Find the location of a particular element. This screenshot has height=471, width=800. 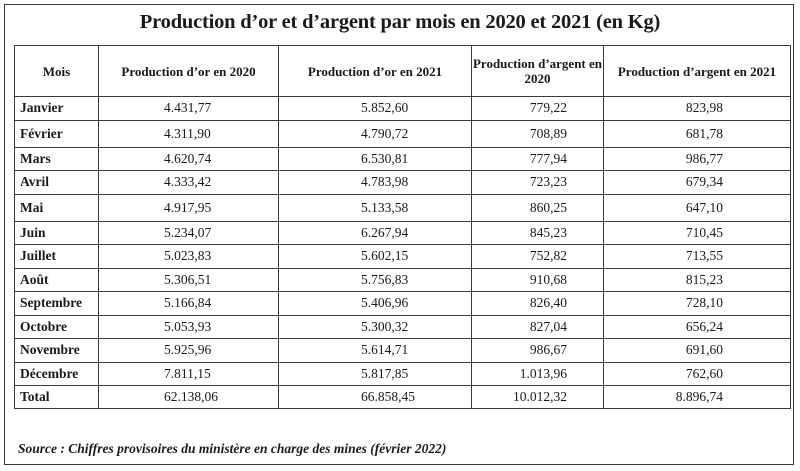

table-row: Octobre 5.053,93 5.300,32 827,04 656,24 is located at coordinates (402, 326).